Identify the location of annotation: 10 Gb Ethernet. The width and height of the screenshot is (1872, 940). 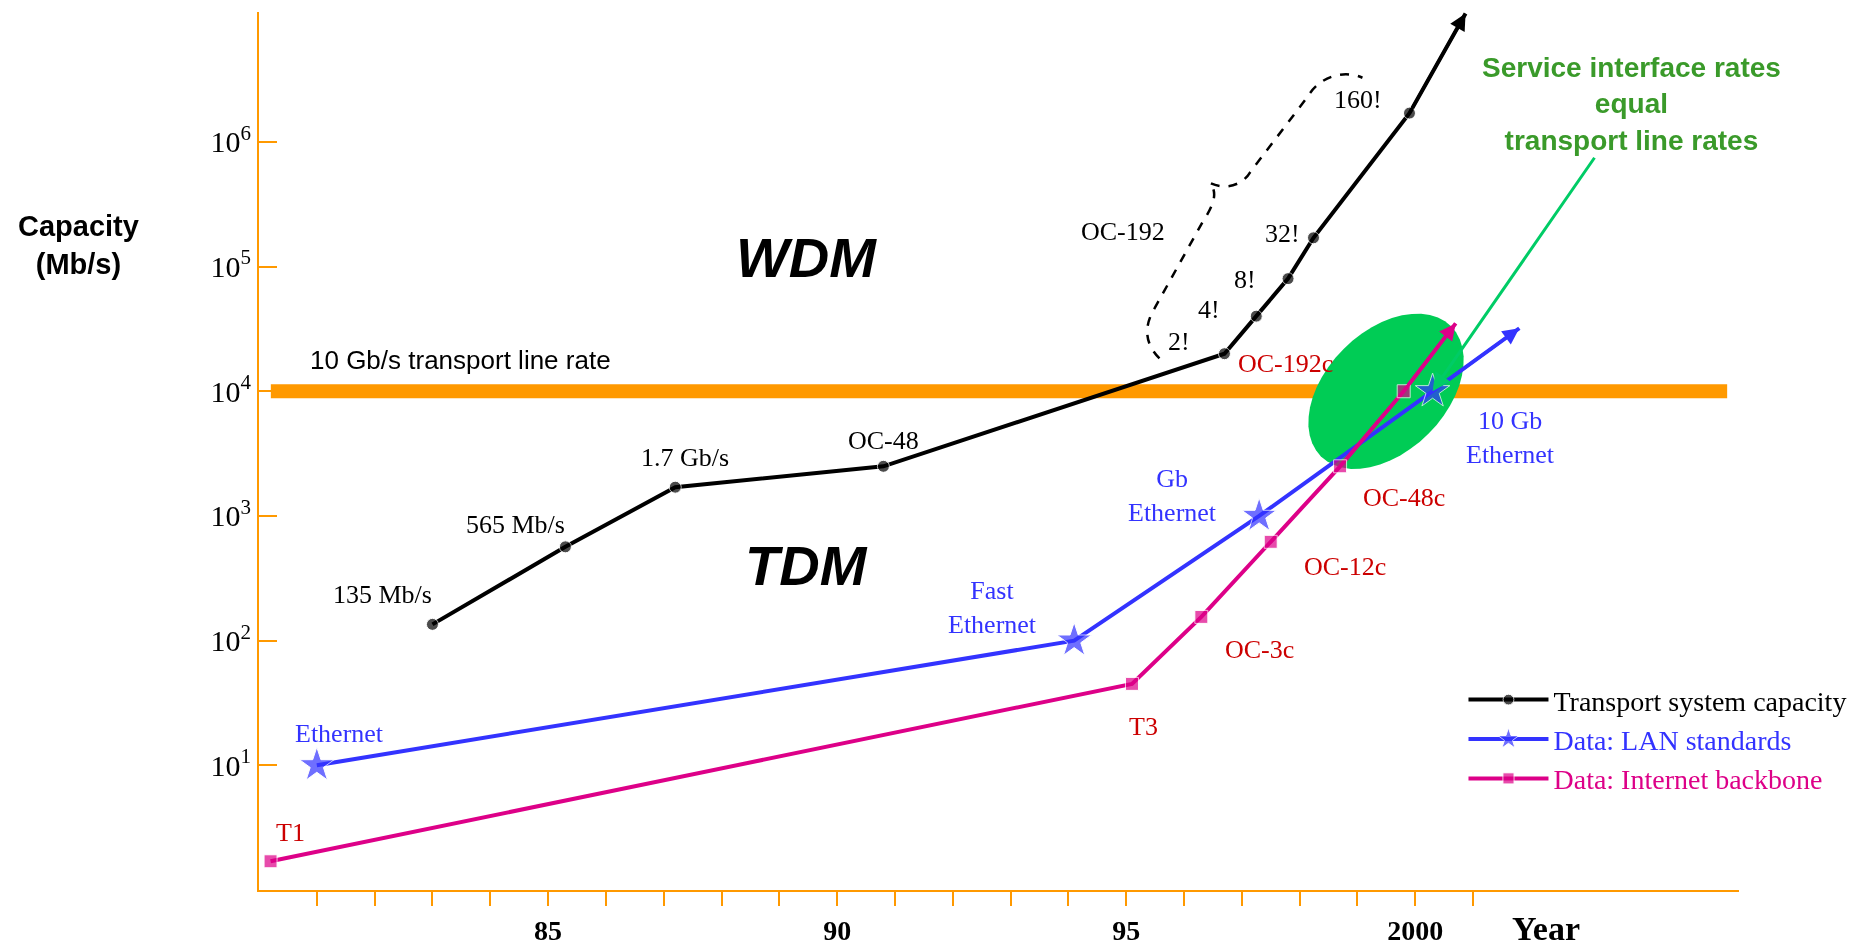
(1510, 437).